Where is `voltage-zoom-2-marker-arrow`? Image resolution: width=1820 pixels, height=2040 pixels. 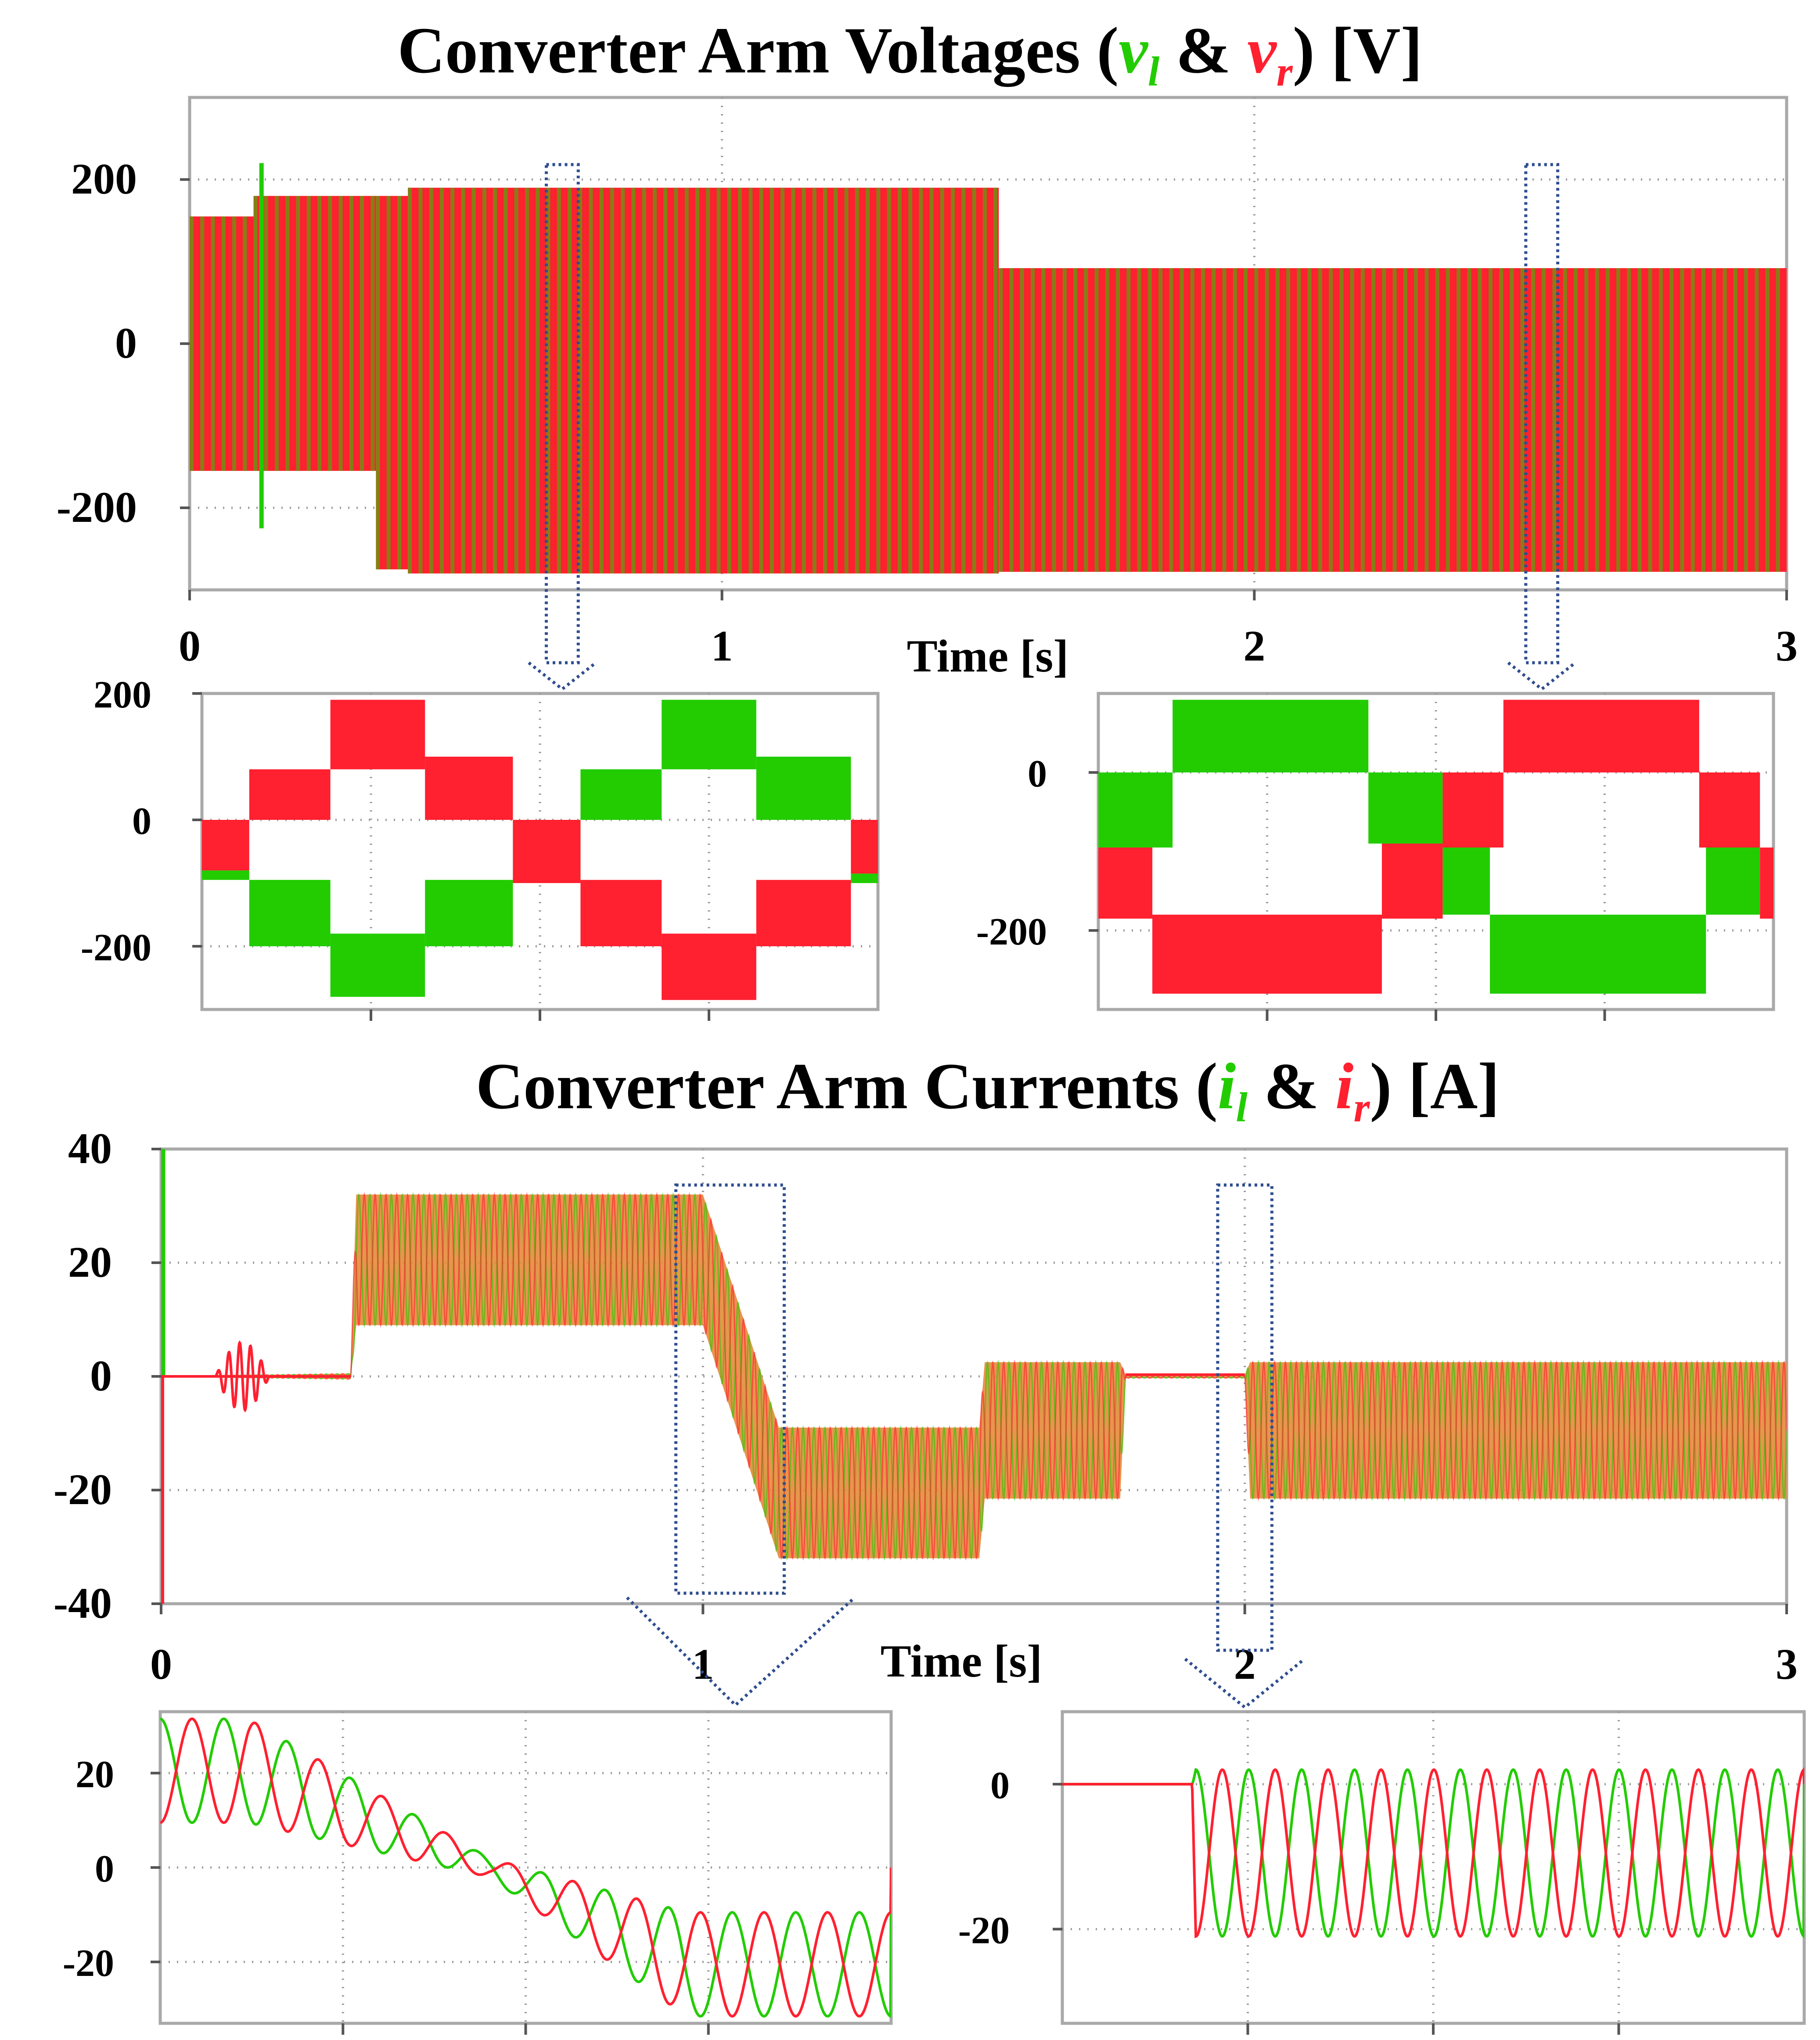
voltage-zoom-2-marker-arrow is located at coordinates (1541, 676).